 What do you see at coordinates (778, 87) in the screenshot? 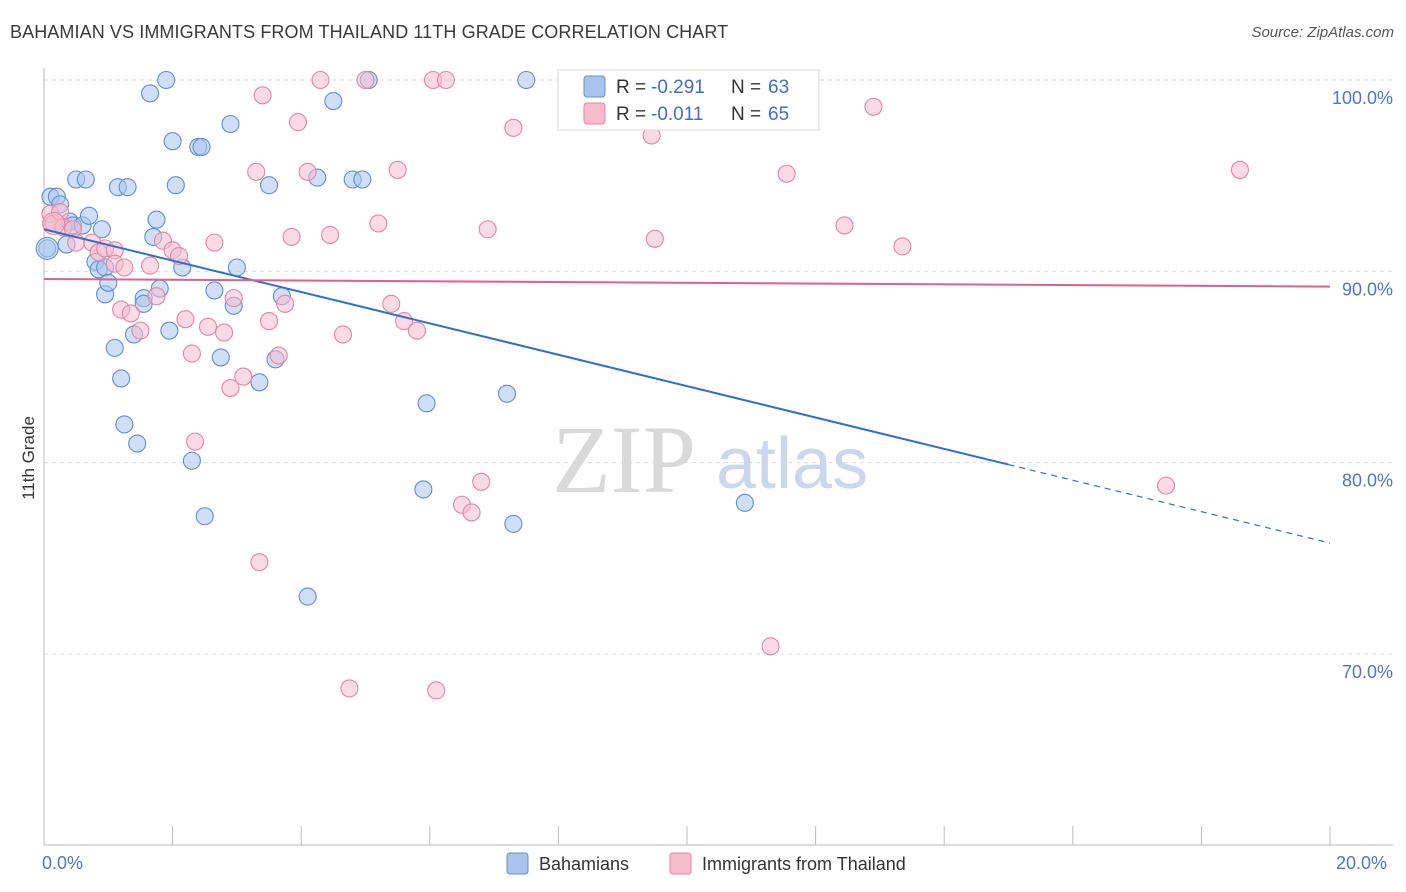
I see `legend-n-value-1: 63` at bounding box center [778, 87].